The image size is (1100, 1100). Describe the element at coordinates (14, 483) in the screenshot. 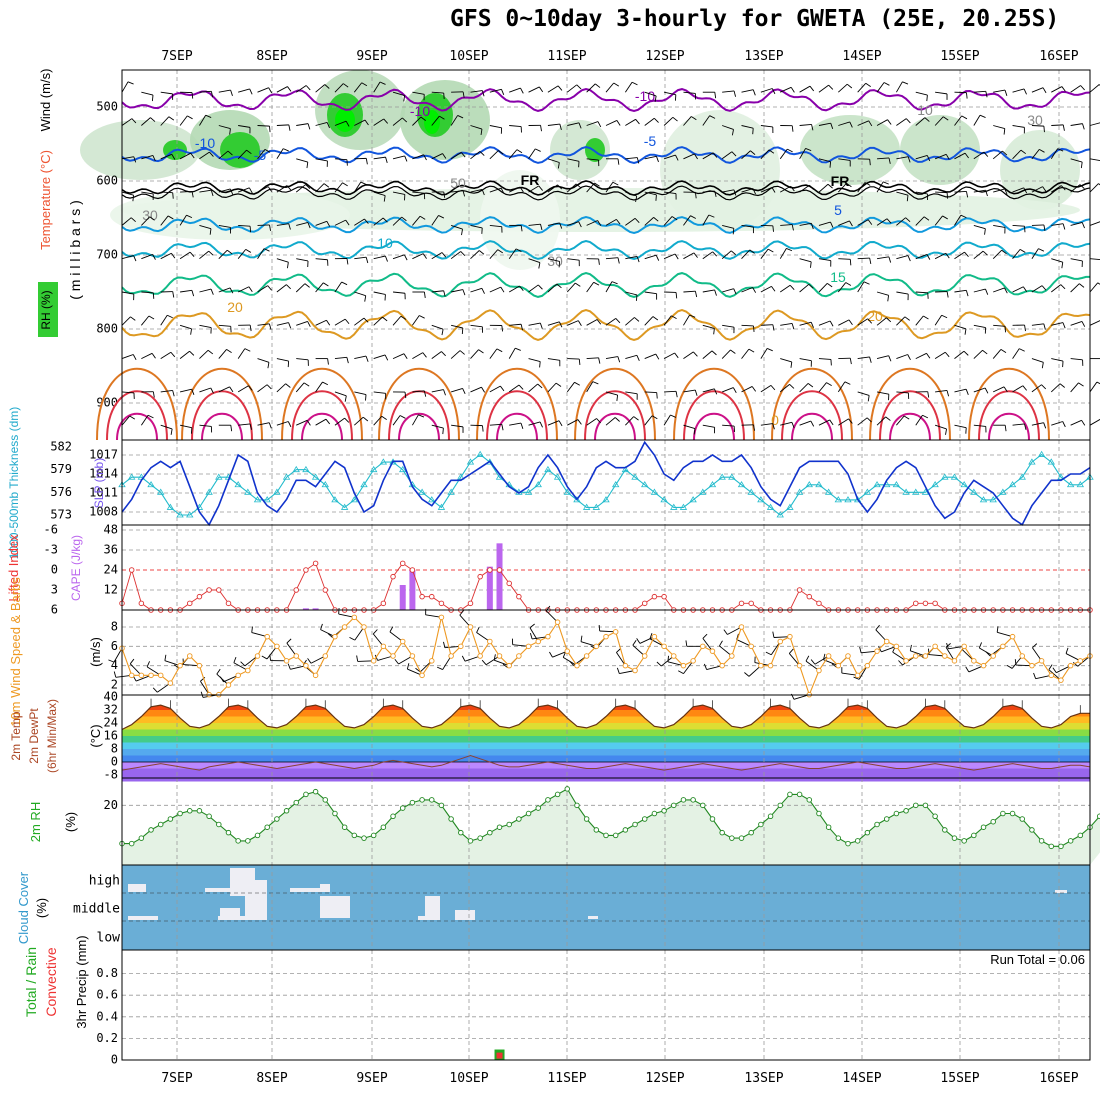

I see `thickness-axis-label: 1000-500mb Thickness (dm)` at that location.